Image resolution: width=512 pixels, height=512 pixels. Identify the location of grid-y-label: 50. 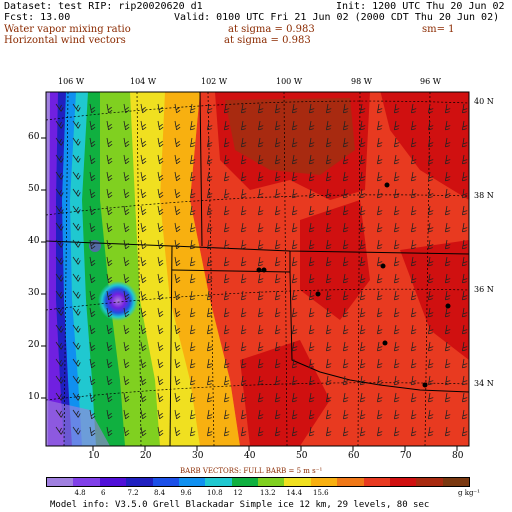
(34, 189).